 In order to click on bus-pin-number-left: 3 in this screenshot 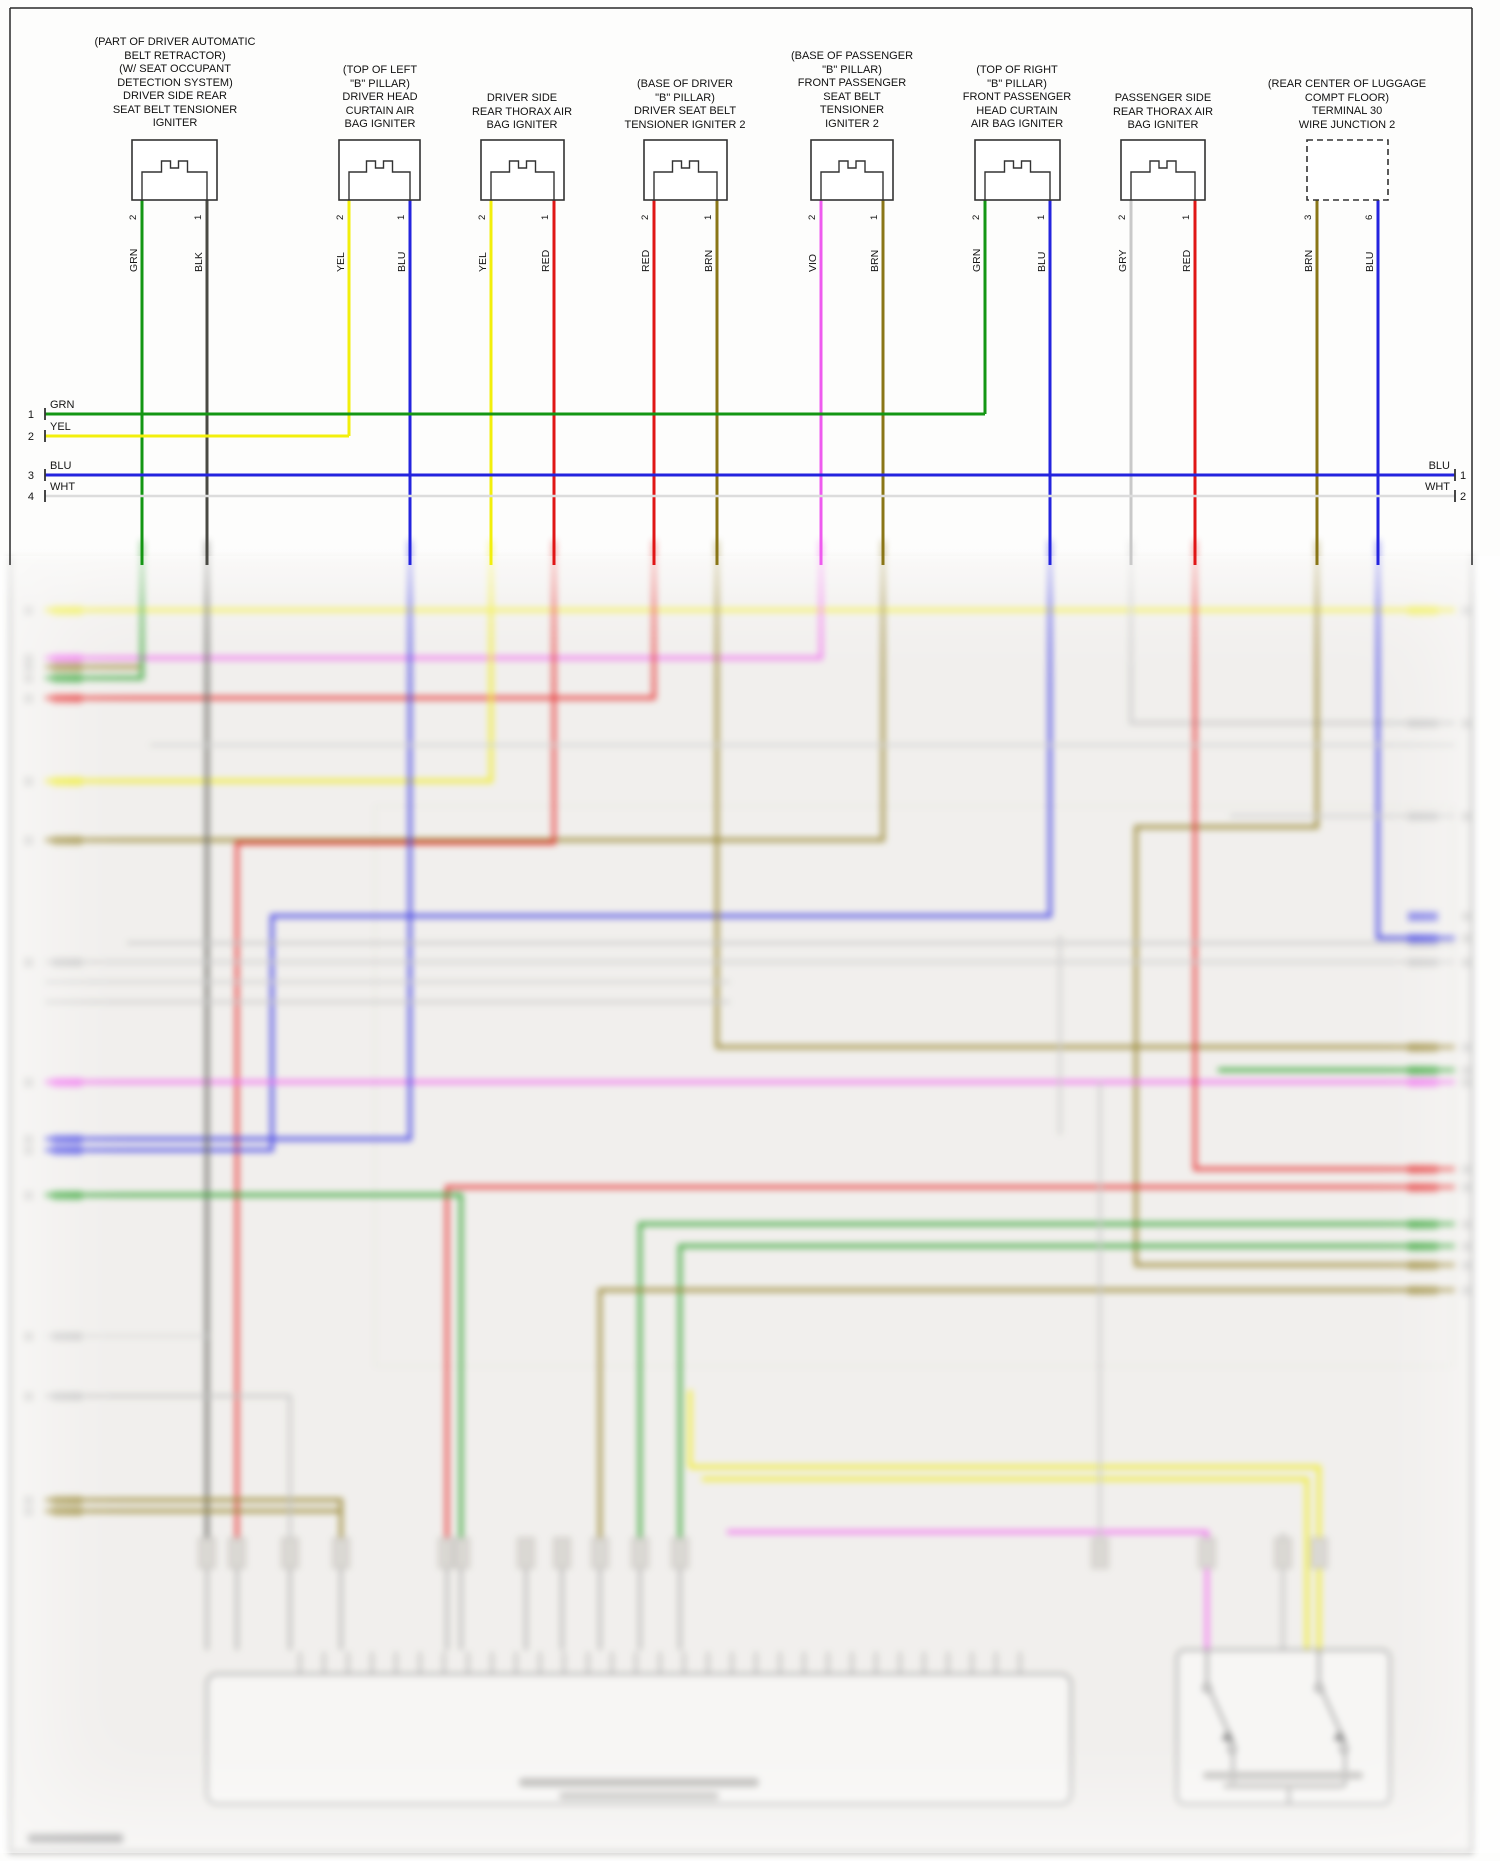, I will do `click(31, 476)`.